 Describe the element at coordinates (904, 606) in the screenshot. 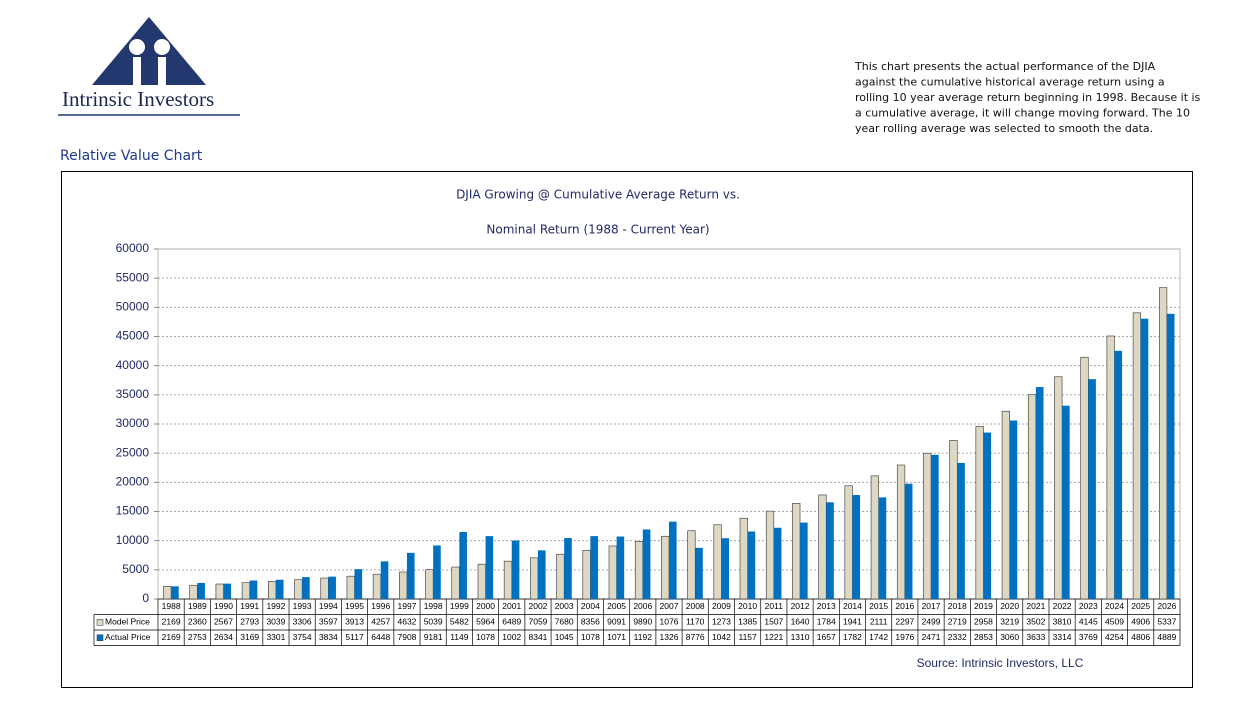

I see `x-tick-label: 2016` at that location.